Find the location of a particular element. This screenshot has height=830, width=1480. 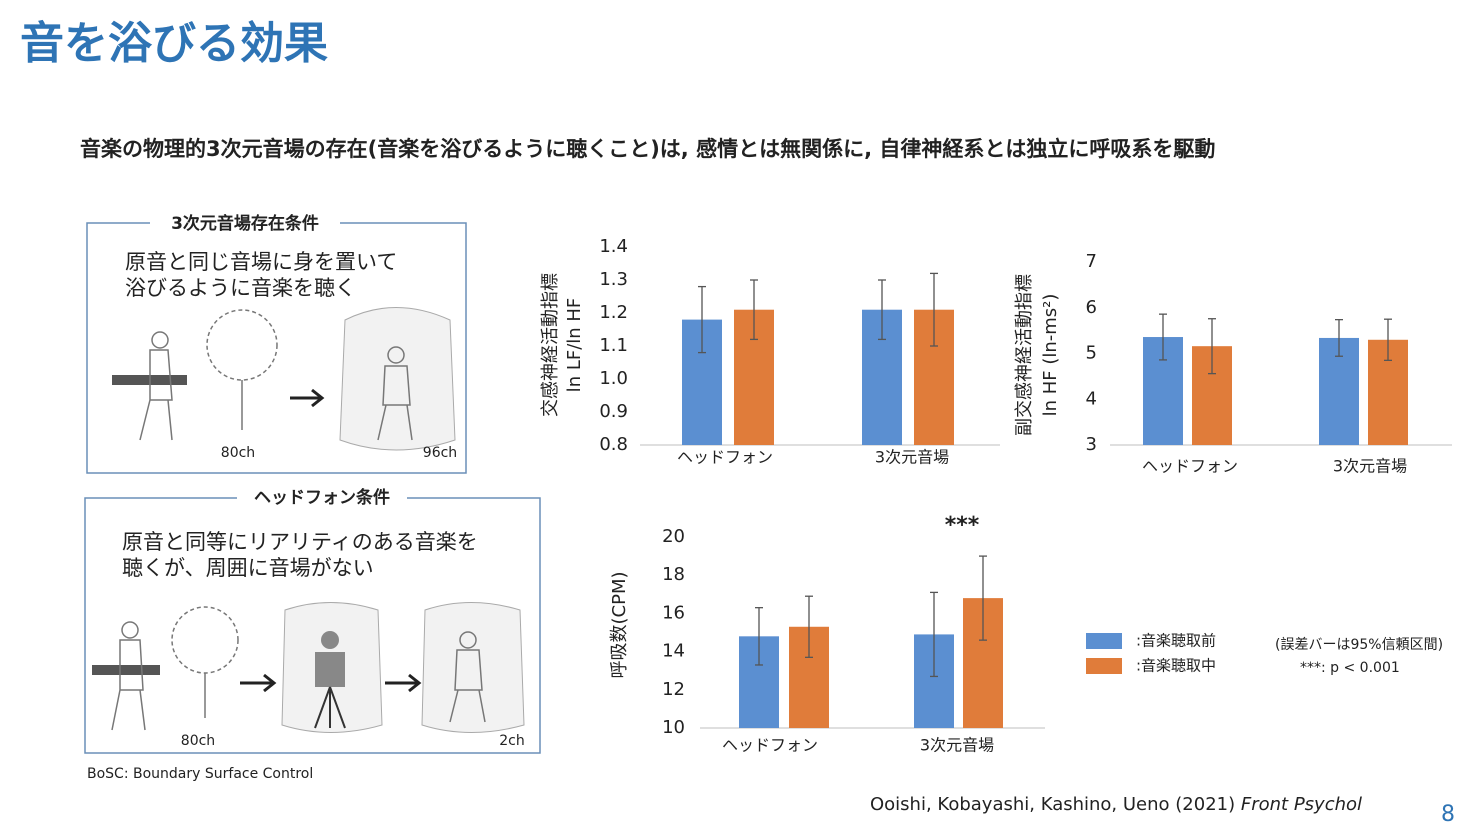

note: ***: p < 0.001 is located at coordinates (1350, 668).